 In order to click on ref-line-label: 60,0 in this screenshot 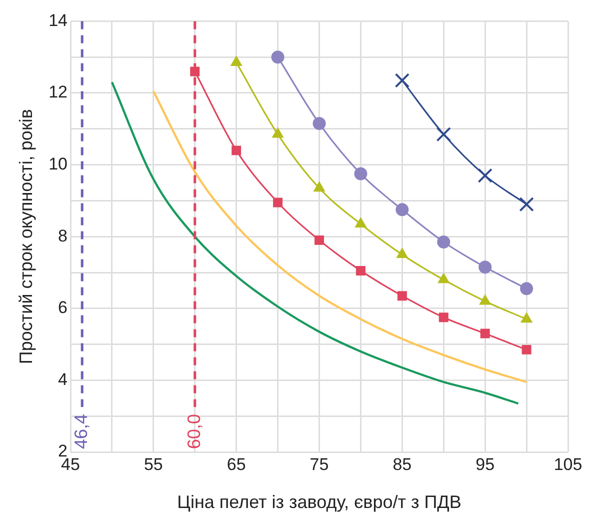, I will do `click(194, 431)`.